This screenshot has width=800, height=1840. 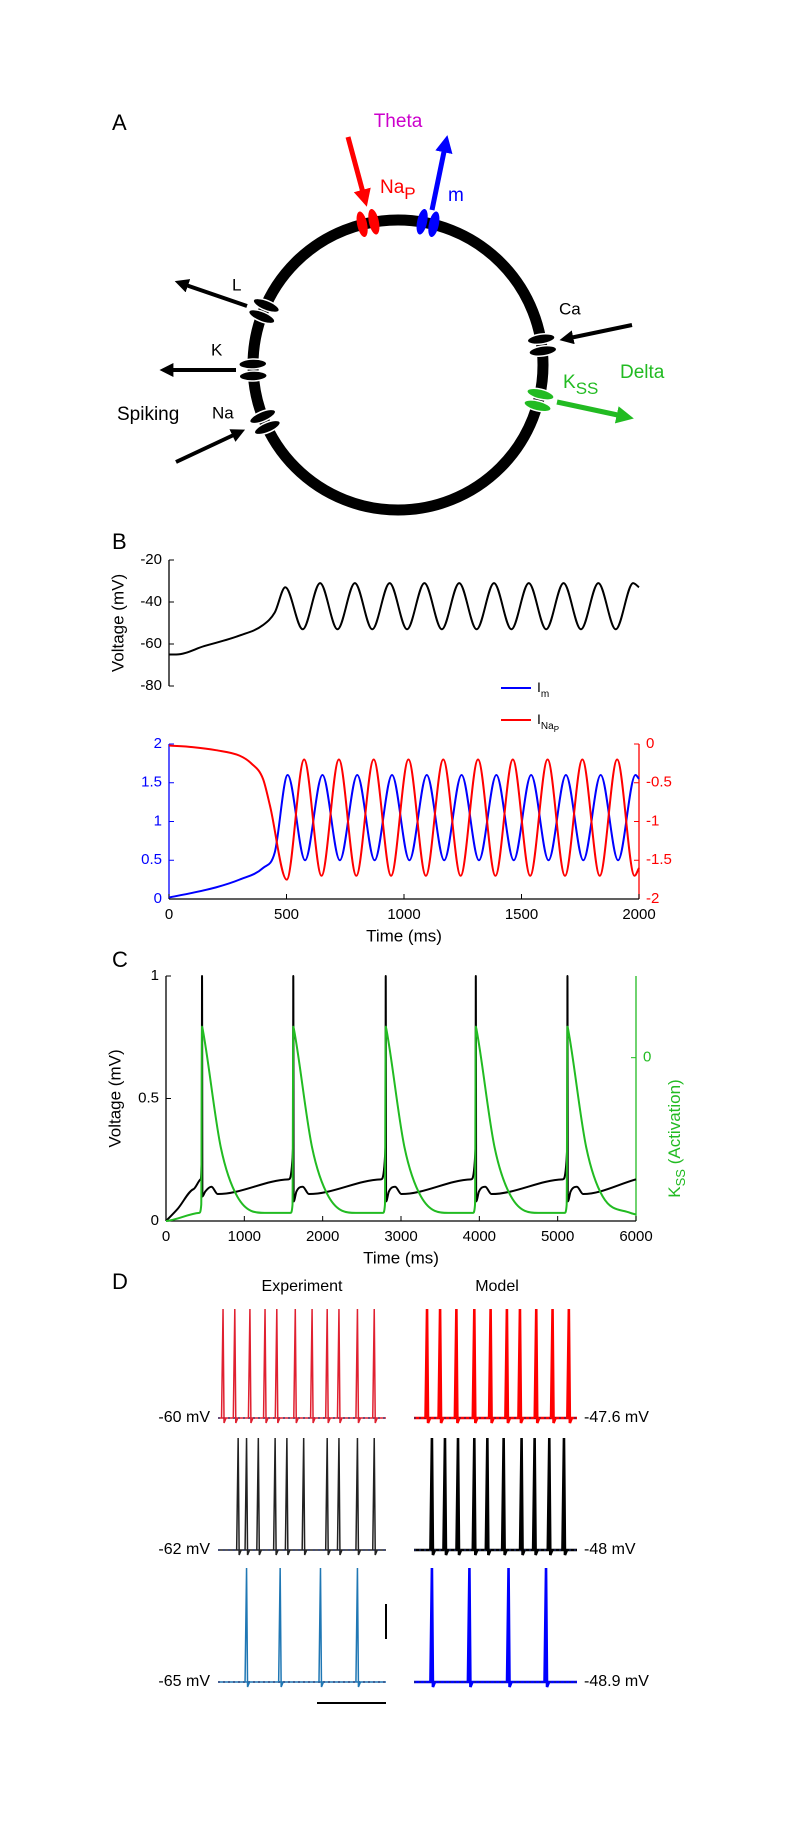 What do you see at coordinates (479, 1236) in the screenshot?
I see `x-tick-label: 4000` at bounding box center [479, 1236].